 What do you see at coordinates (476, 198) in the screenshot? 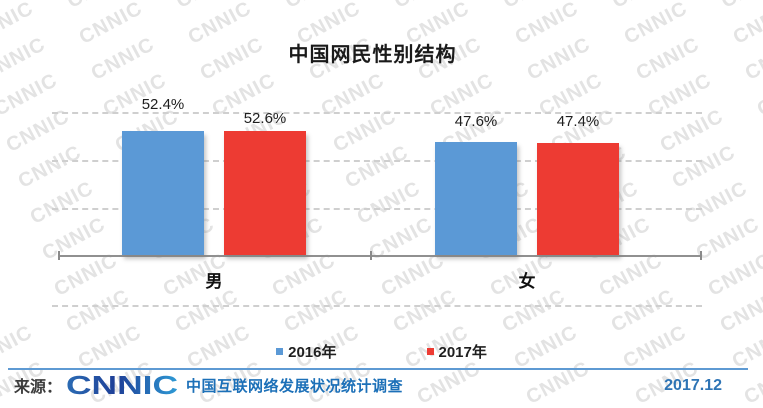
I see `bar-2016-female` at bounding box center [476, 198].